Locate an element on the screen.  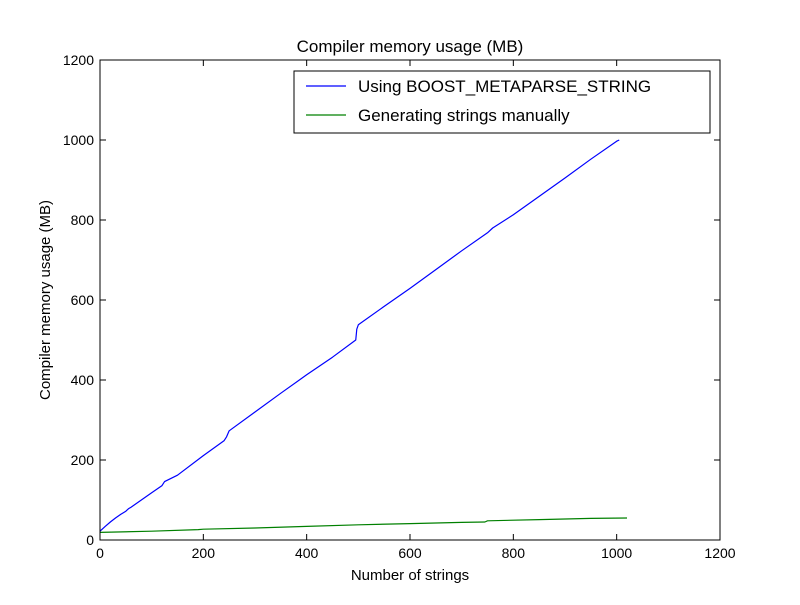
x-tick-label: 800 is located at coordinates (514, 553).